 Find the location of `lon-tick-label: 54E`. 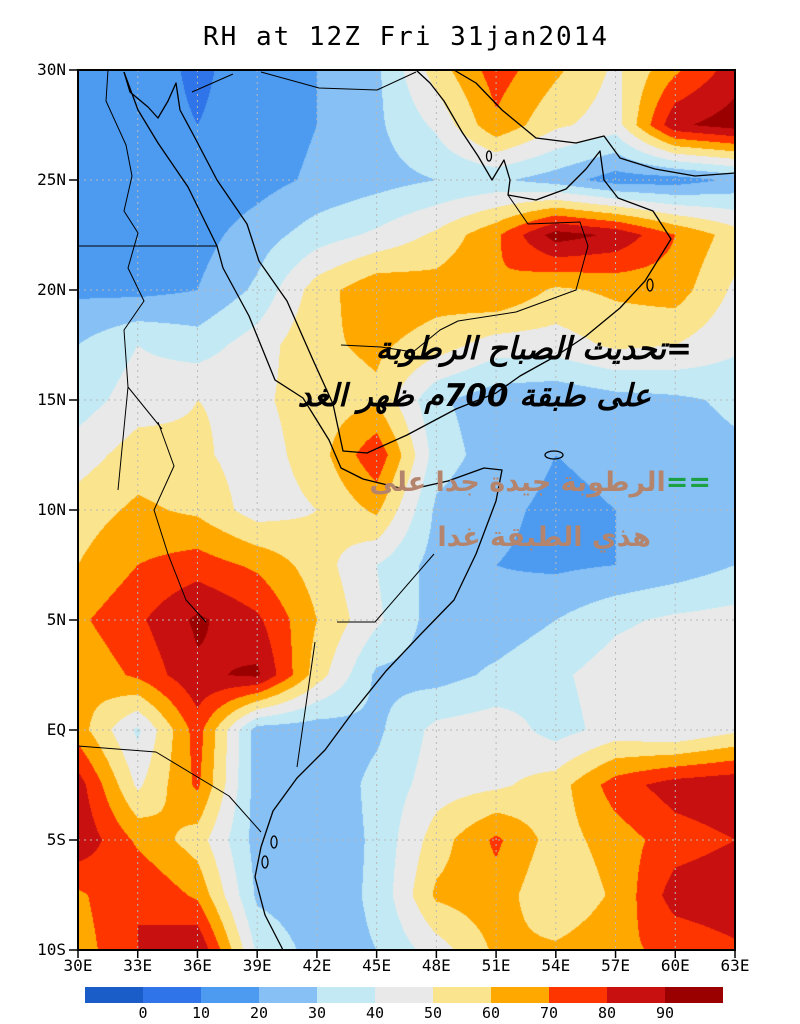

lon-tick-label: 54E is located at coordinates (556, 965).